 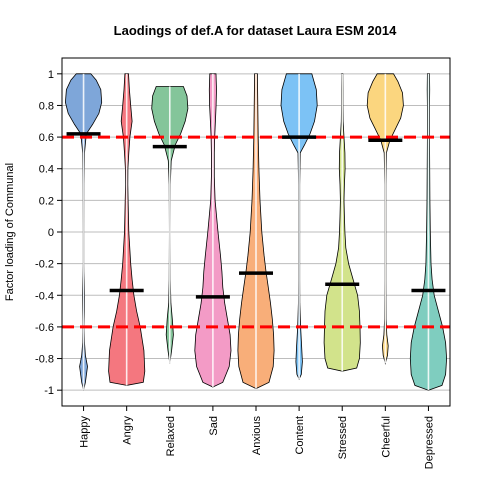 I want to click on x-tick-label: Happy, so click(x=85, y=432).